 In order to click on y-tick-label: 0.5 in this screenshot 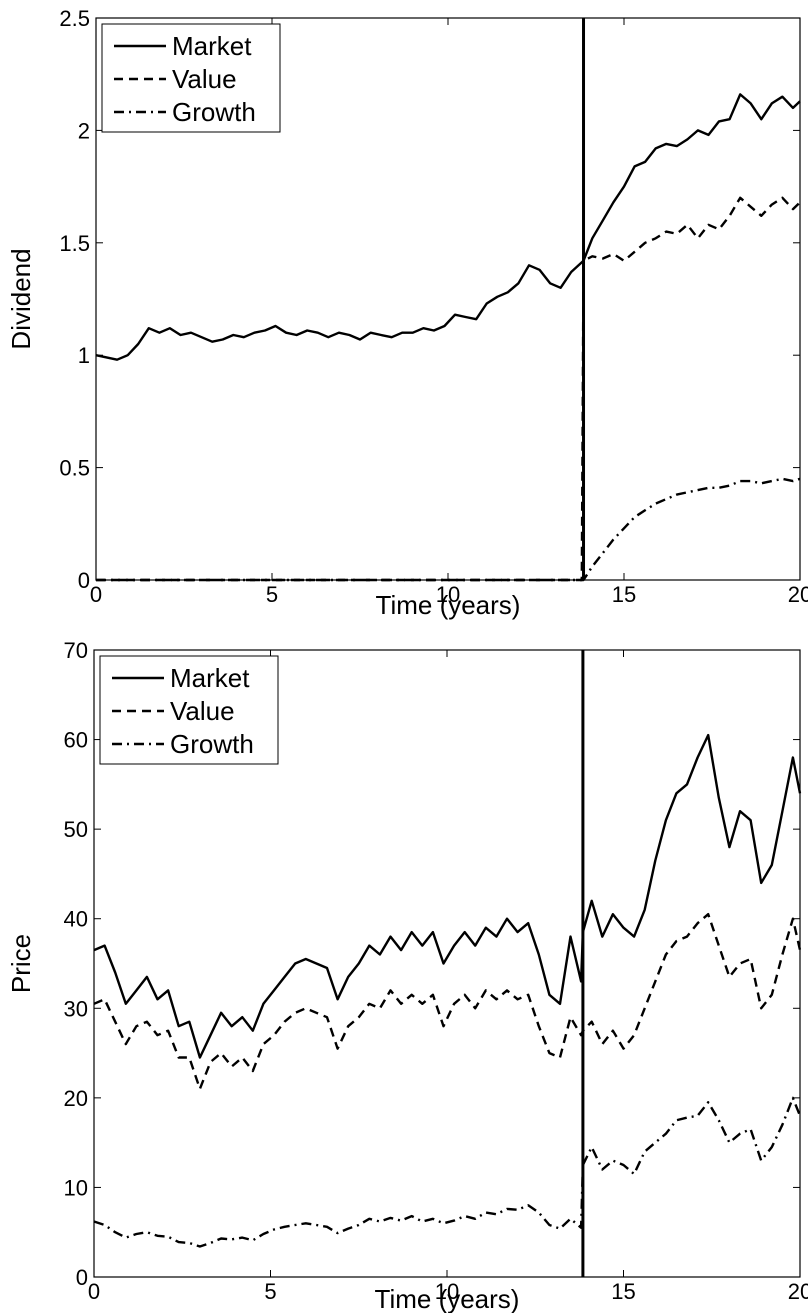, I will do `click(74, 468)`.